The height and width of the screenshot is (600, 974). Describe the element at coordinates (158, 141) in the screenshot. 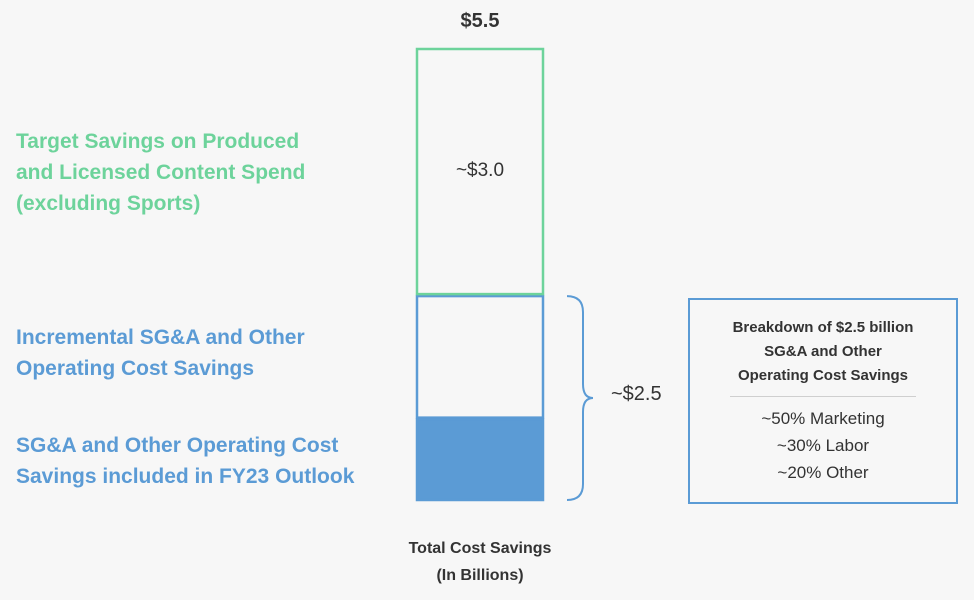

I see `legend-line: Target Savings on Produced` at that location.